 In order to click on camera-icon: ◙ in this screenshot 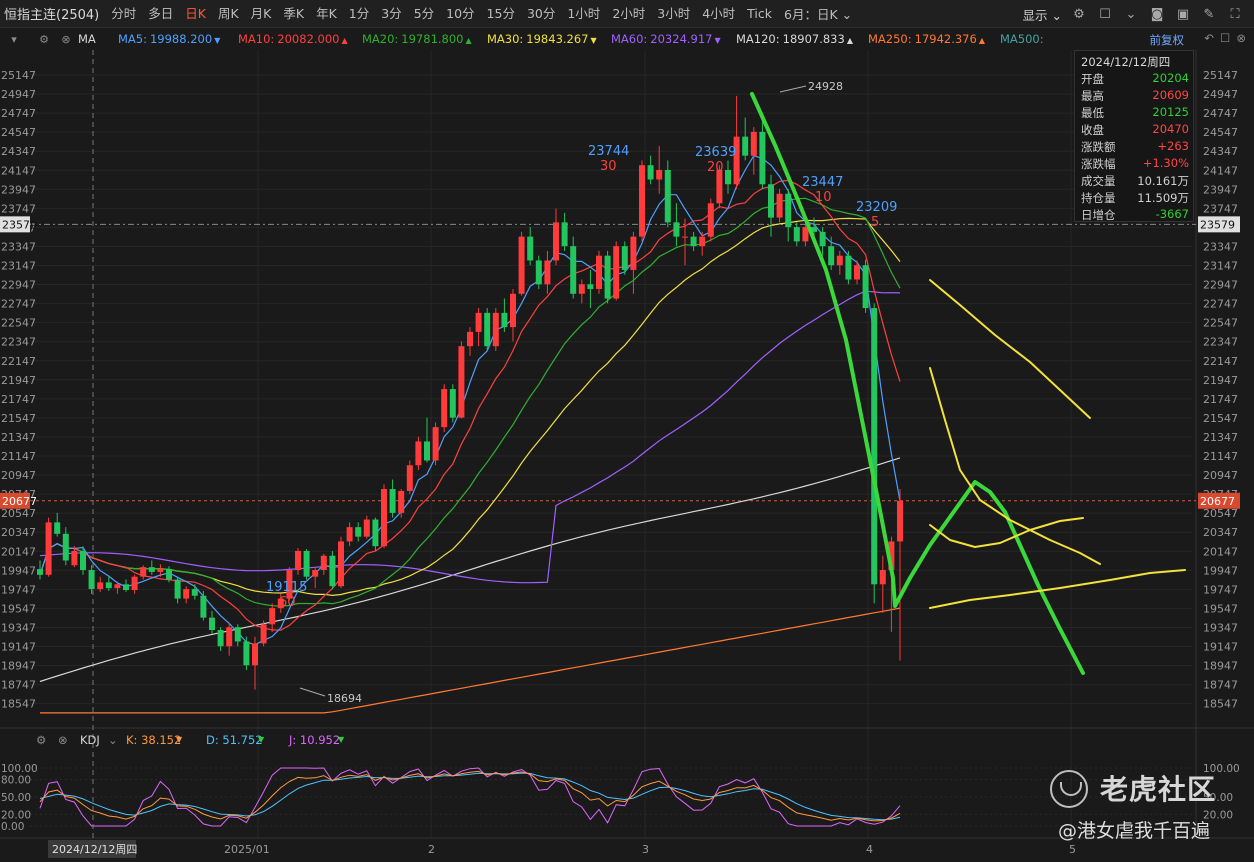, I will do `click(1157, 14)`.